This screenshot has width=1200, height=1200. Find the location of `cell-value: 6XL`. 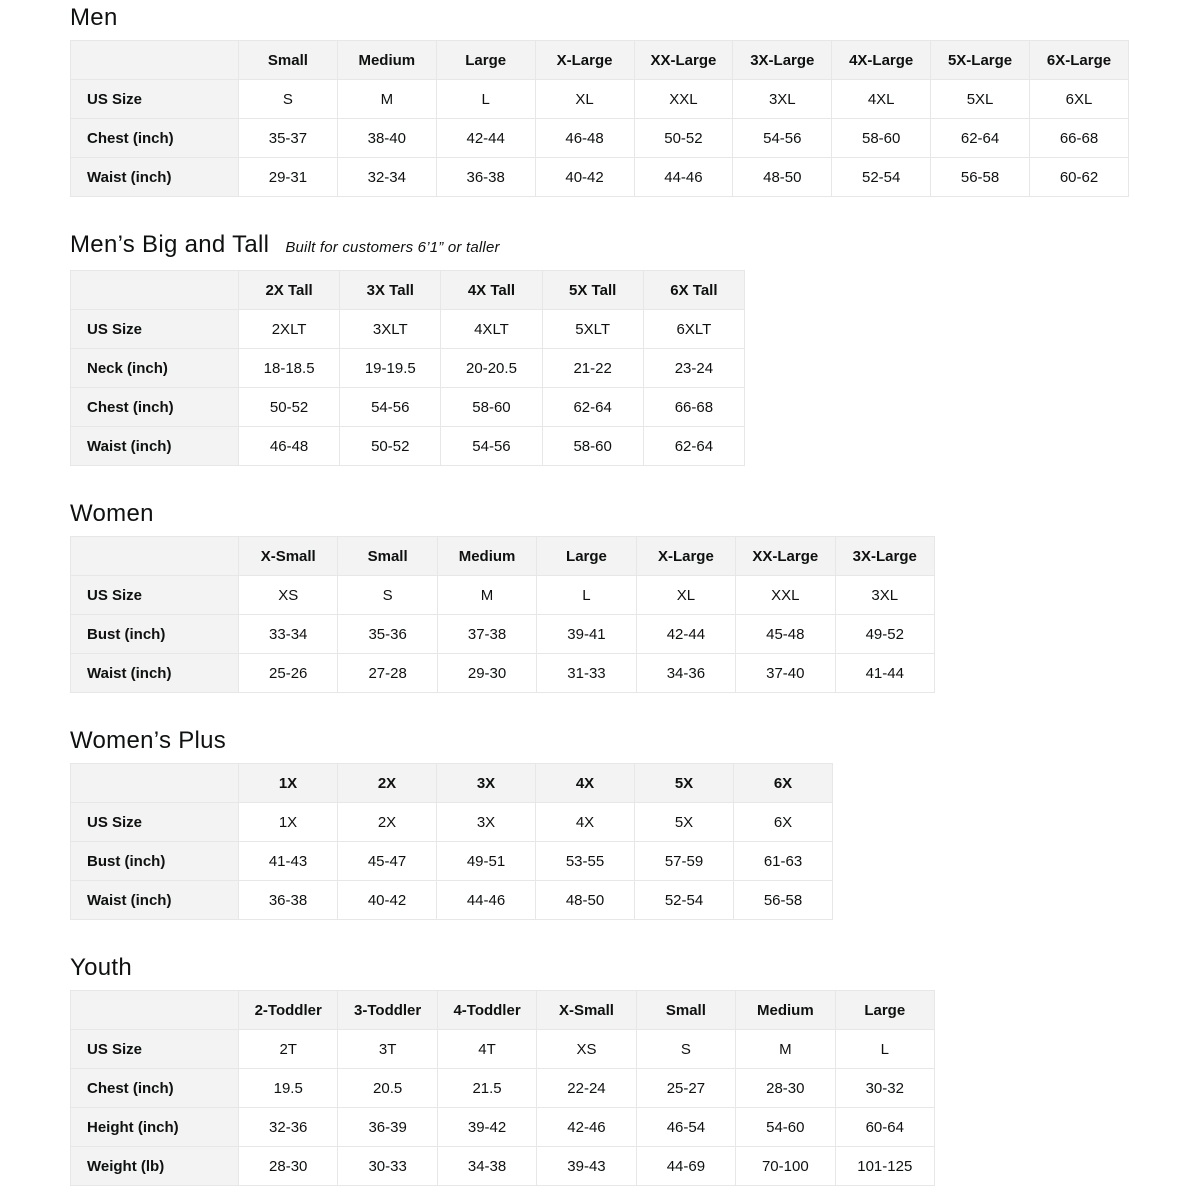

cell-value: 6XL is located at coordinates (1079, 99).